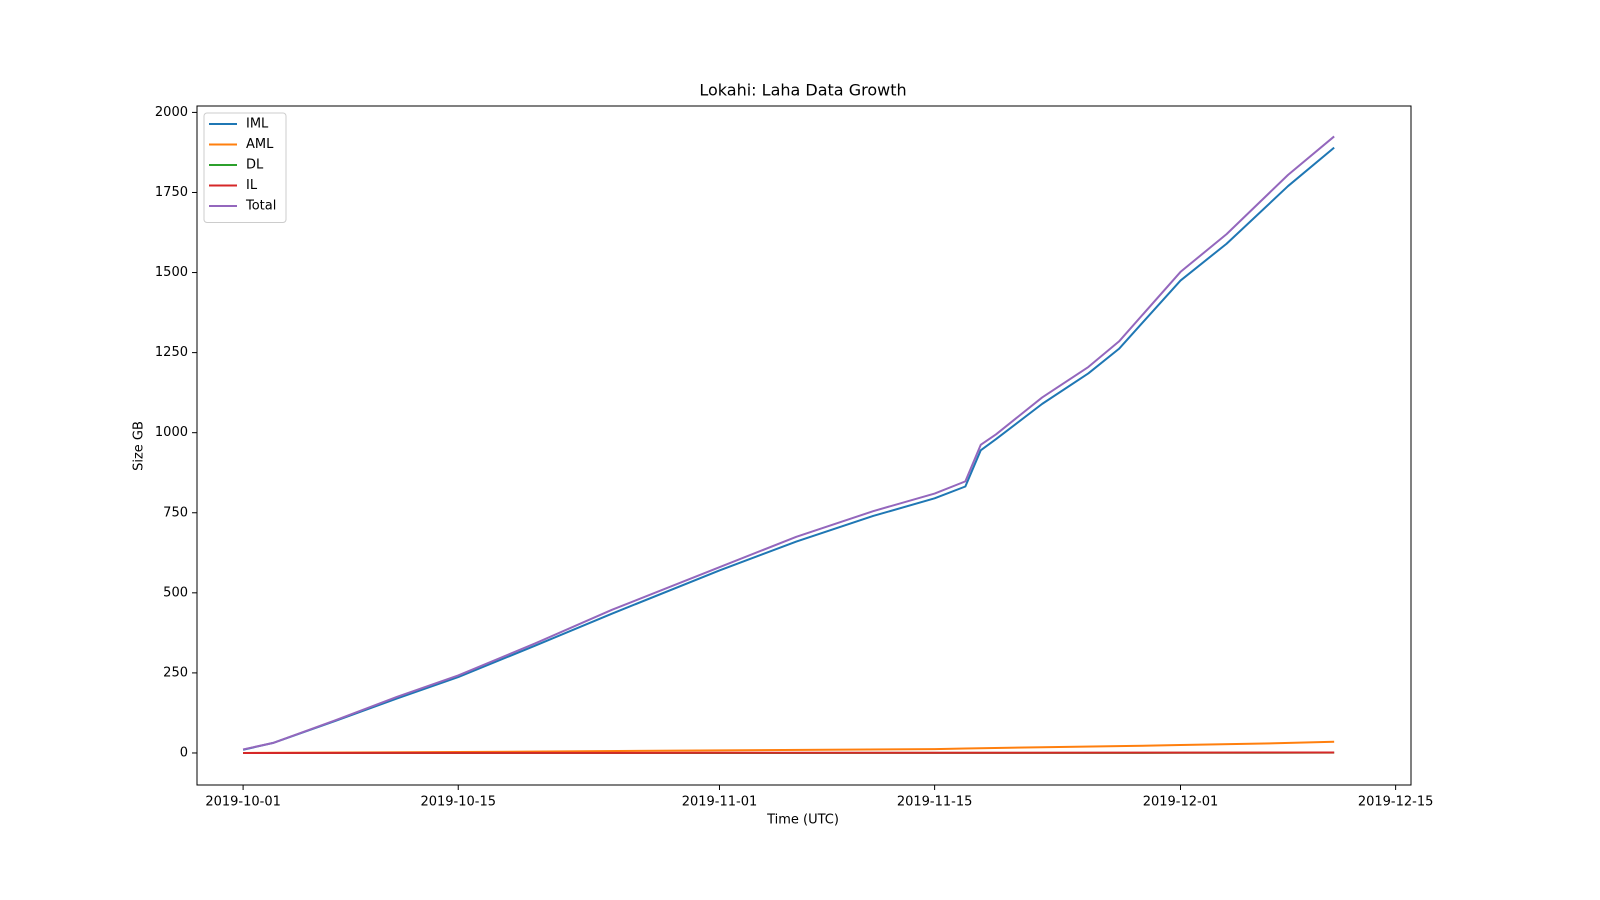  I want to click on chart-title: Lokahi: Laha Data Growth, so click(802, 90).